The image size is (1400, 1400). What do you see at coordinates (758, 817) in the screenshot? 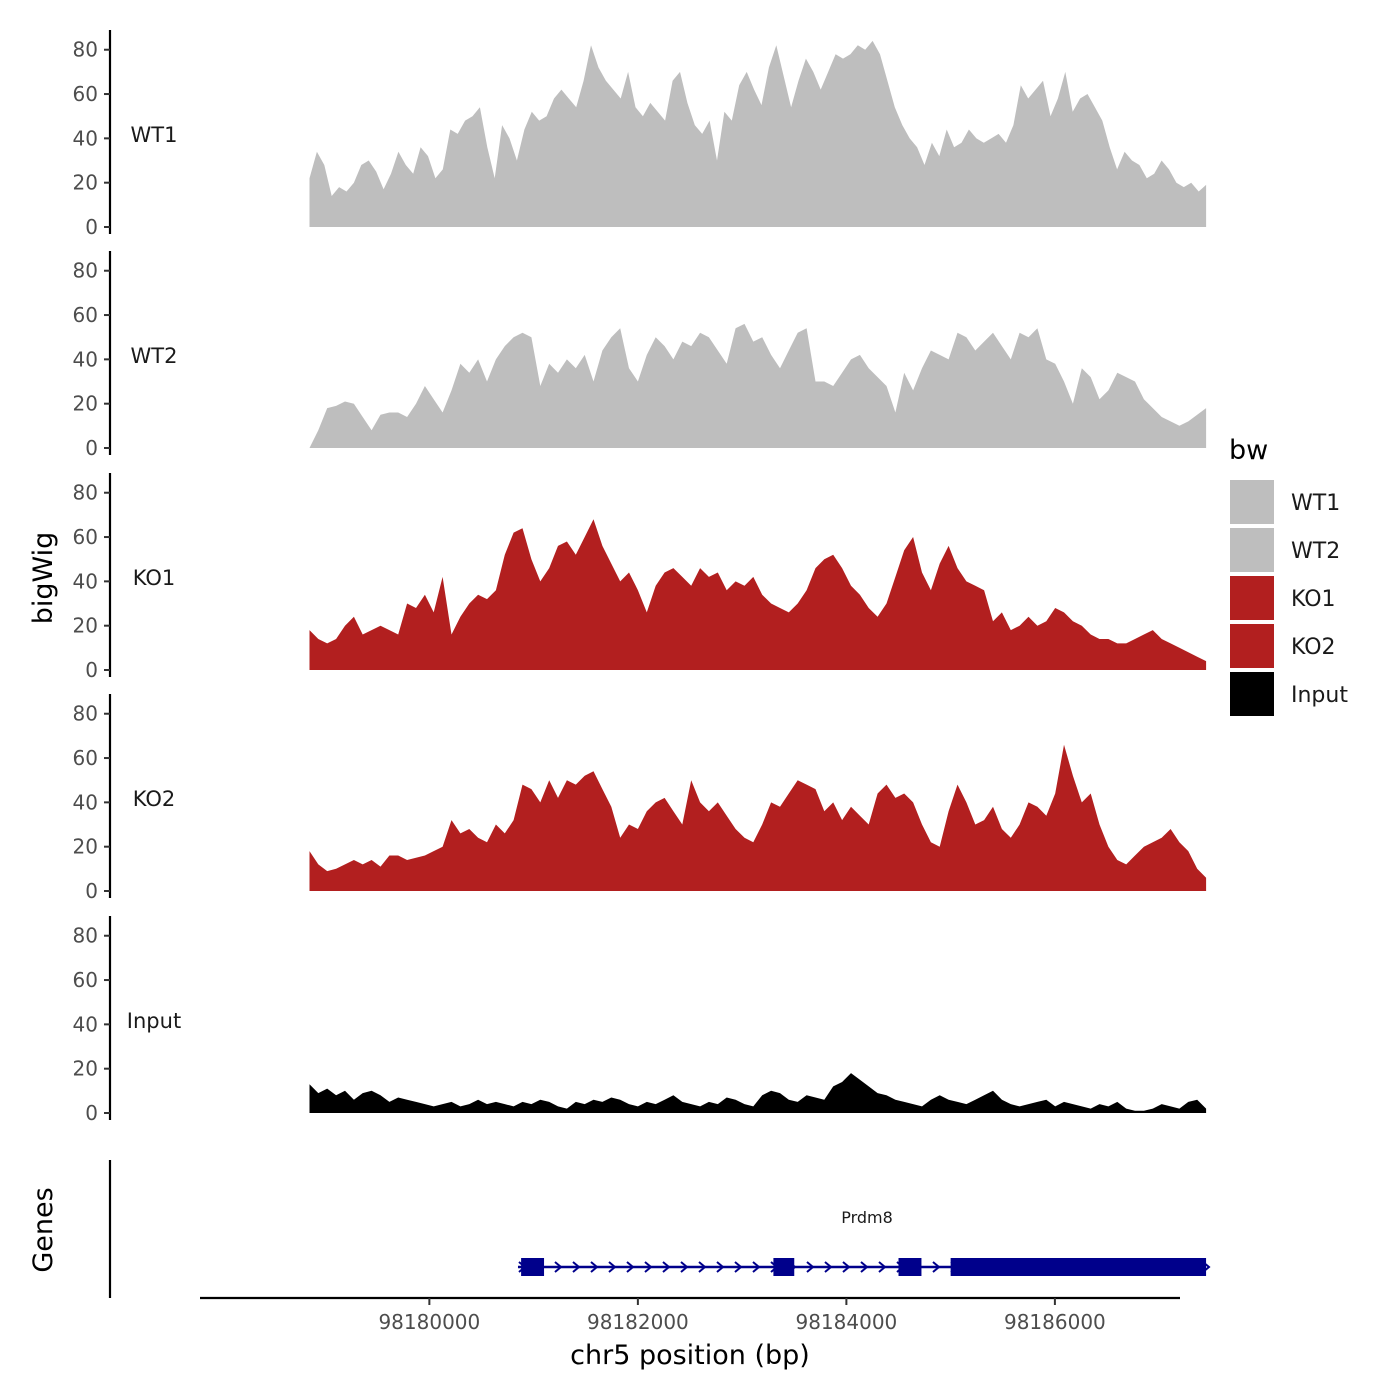
I see `area-ko2` at bounding box center [758, 817].